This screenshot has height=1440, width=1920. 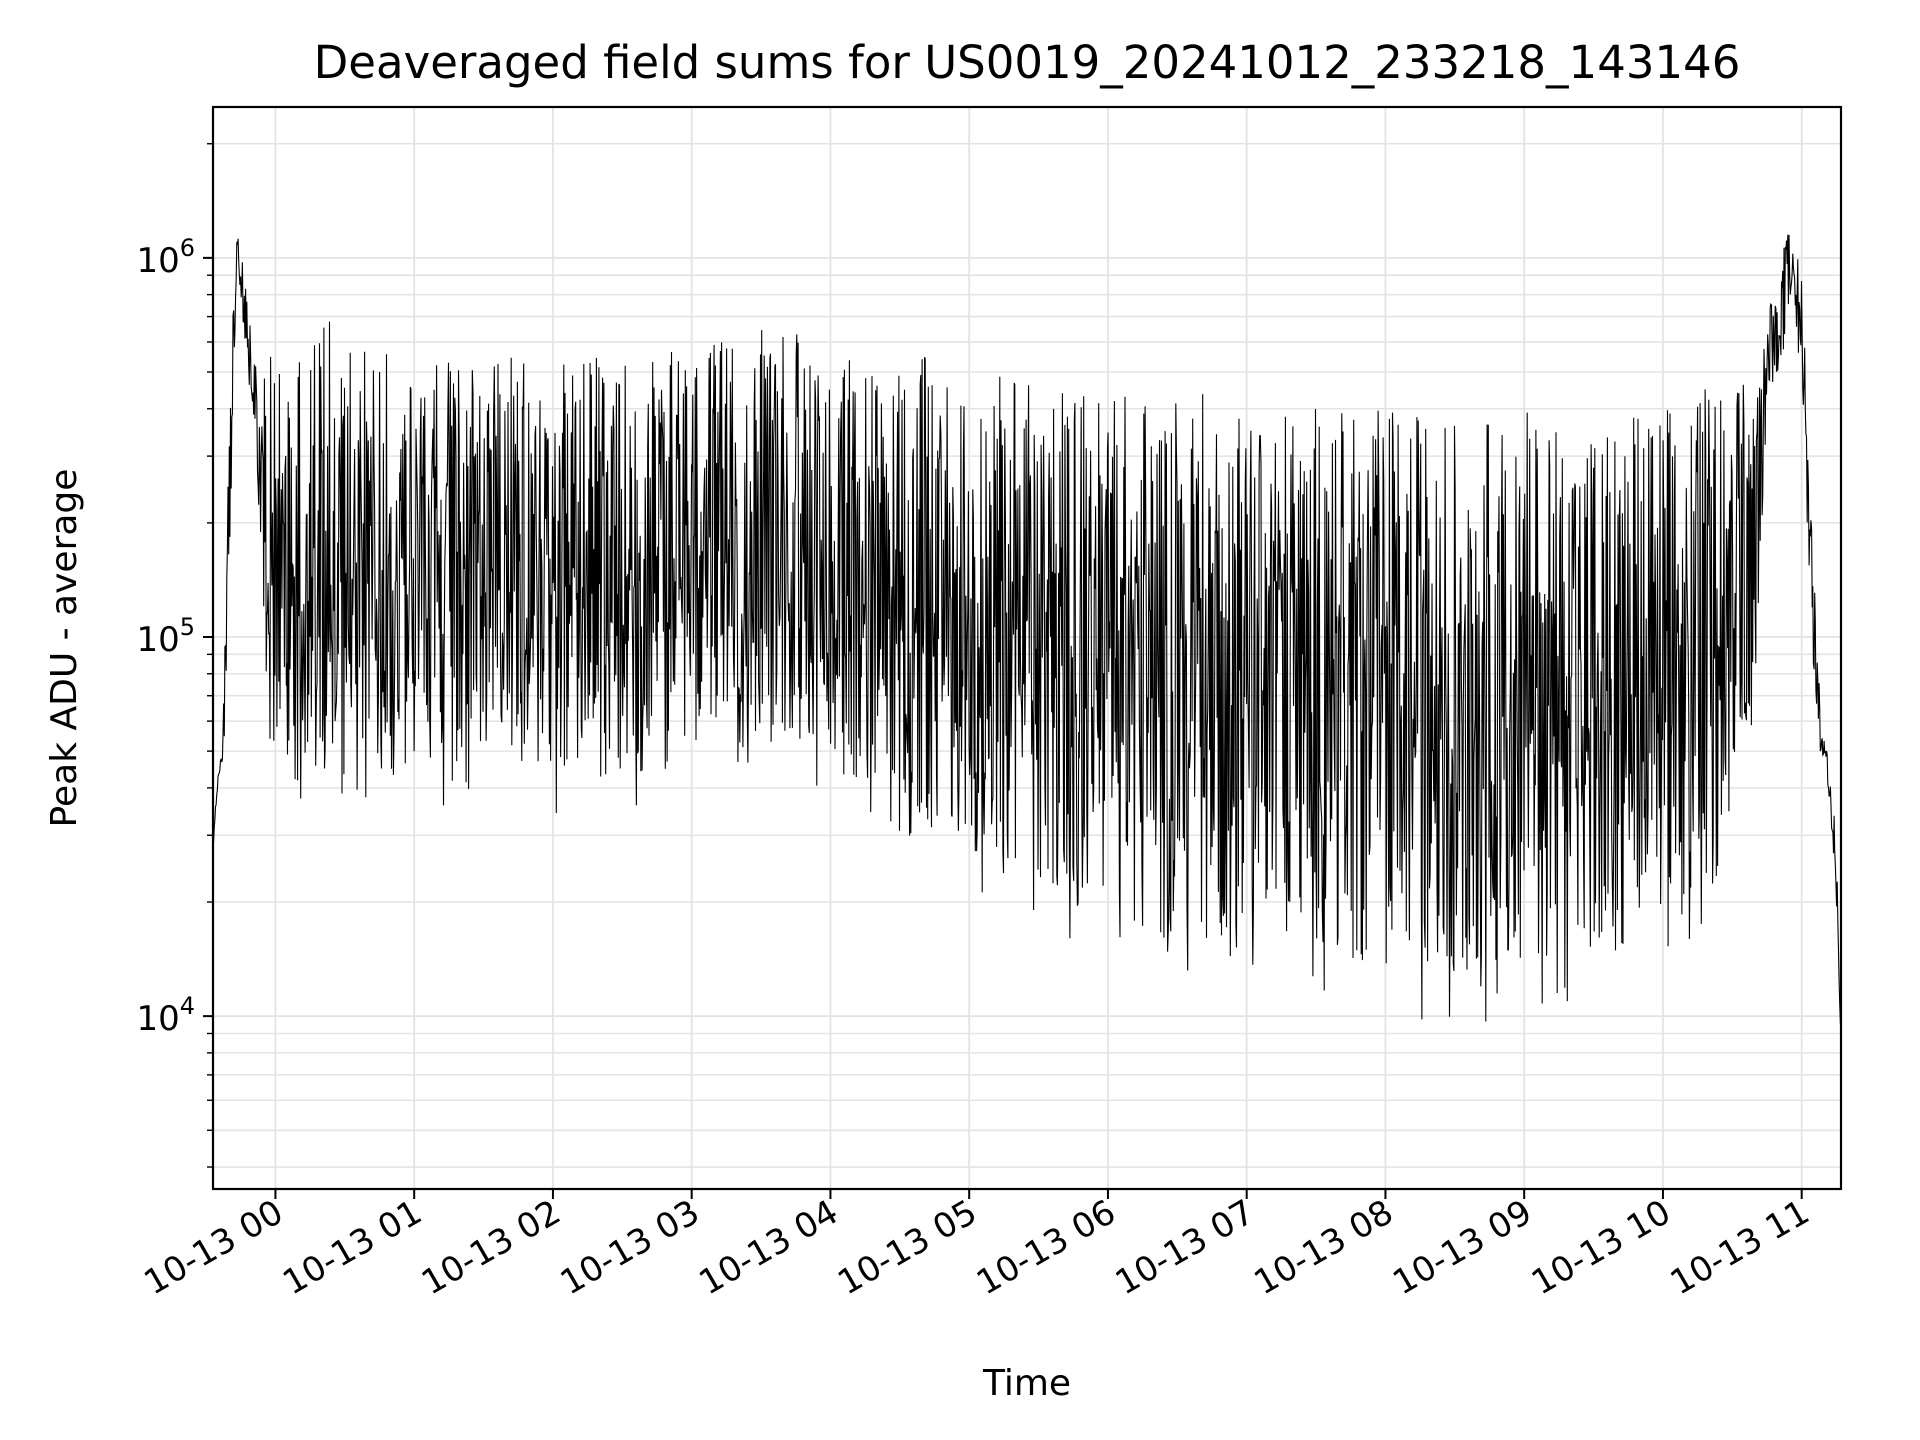 I want to click on y-tick-label: 10⁶, so click(x=165, y=257).